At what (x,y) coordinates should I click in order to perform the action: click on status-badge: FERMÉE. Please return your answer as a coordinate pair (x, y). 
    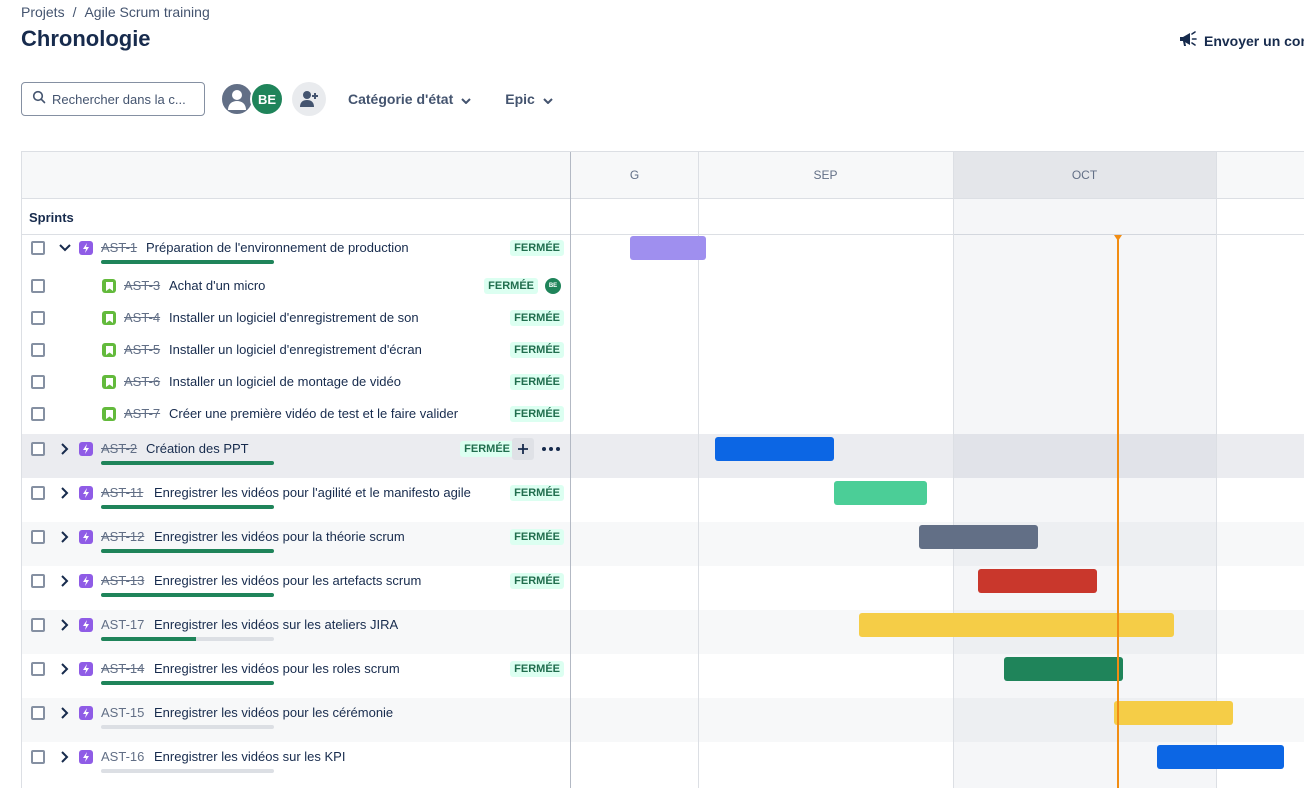
    Looking at the image, I should click on (537, 537).